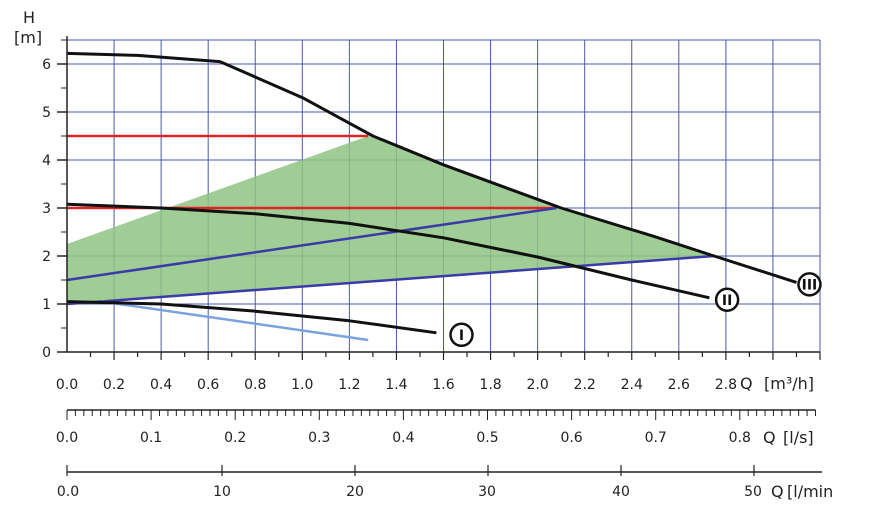 The image size is (874, 522). Describe the element at coordinates (740, 438) in the screenshot. I see `ls-tick-label: 0.8` at that location.